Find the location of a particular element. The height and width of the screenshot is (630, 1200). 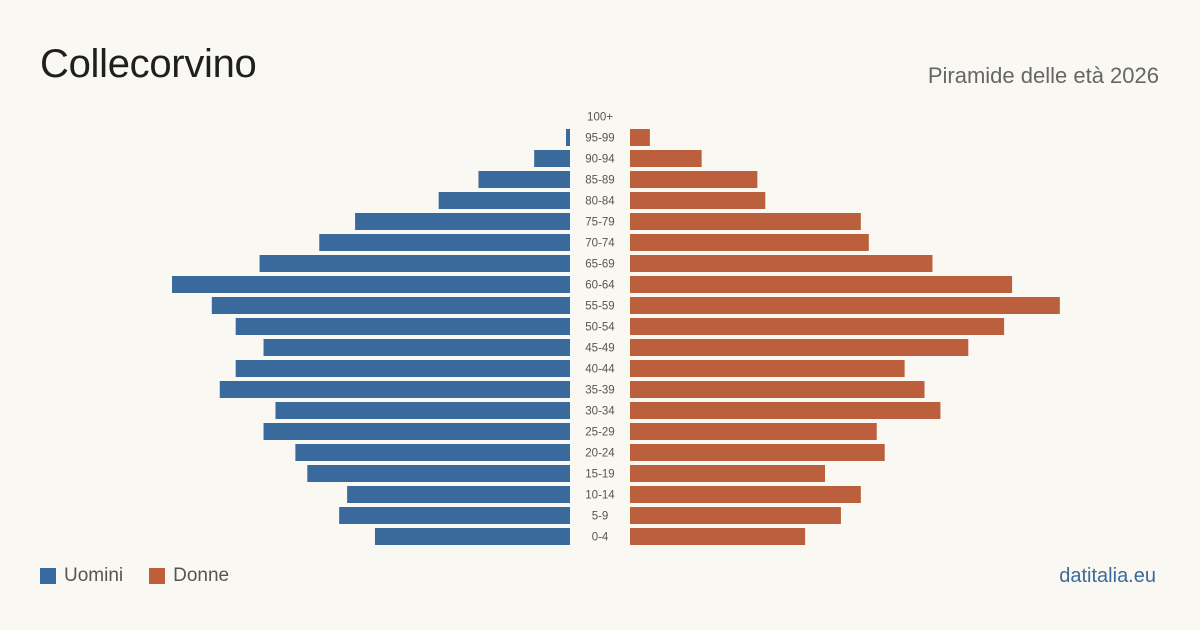

legend-swatch-women is located at coordinates (157, 576).